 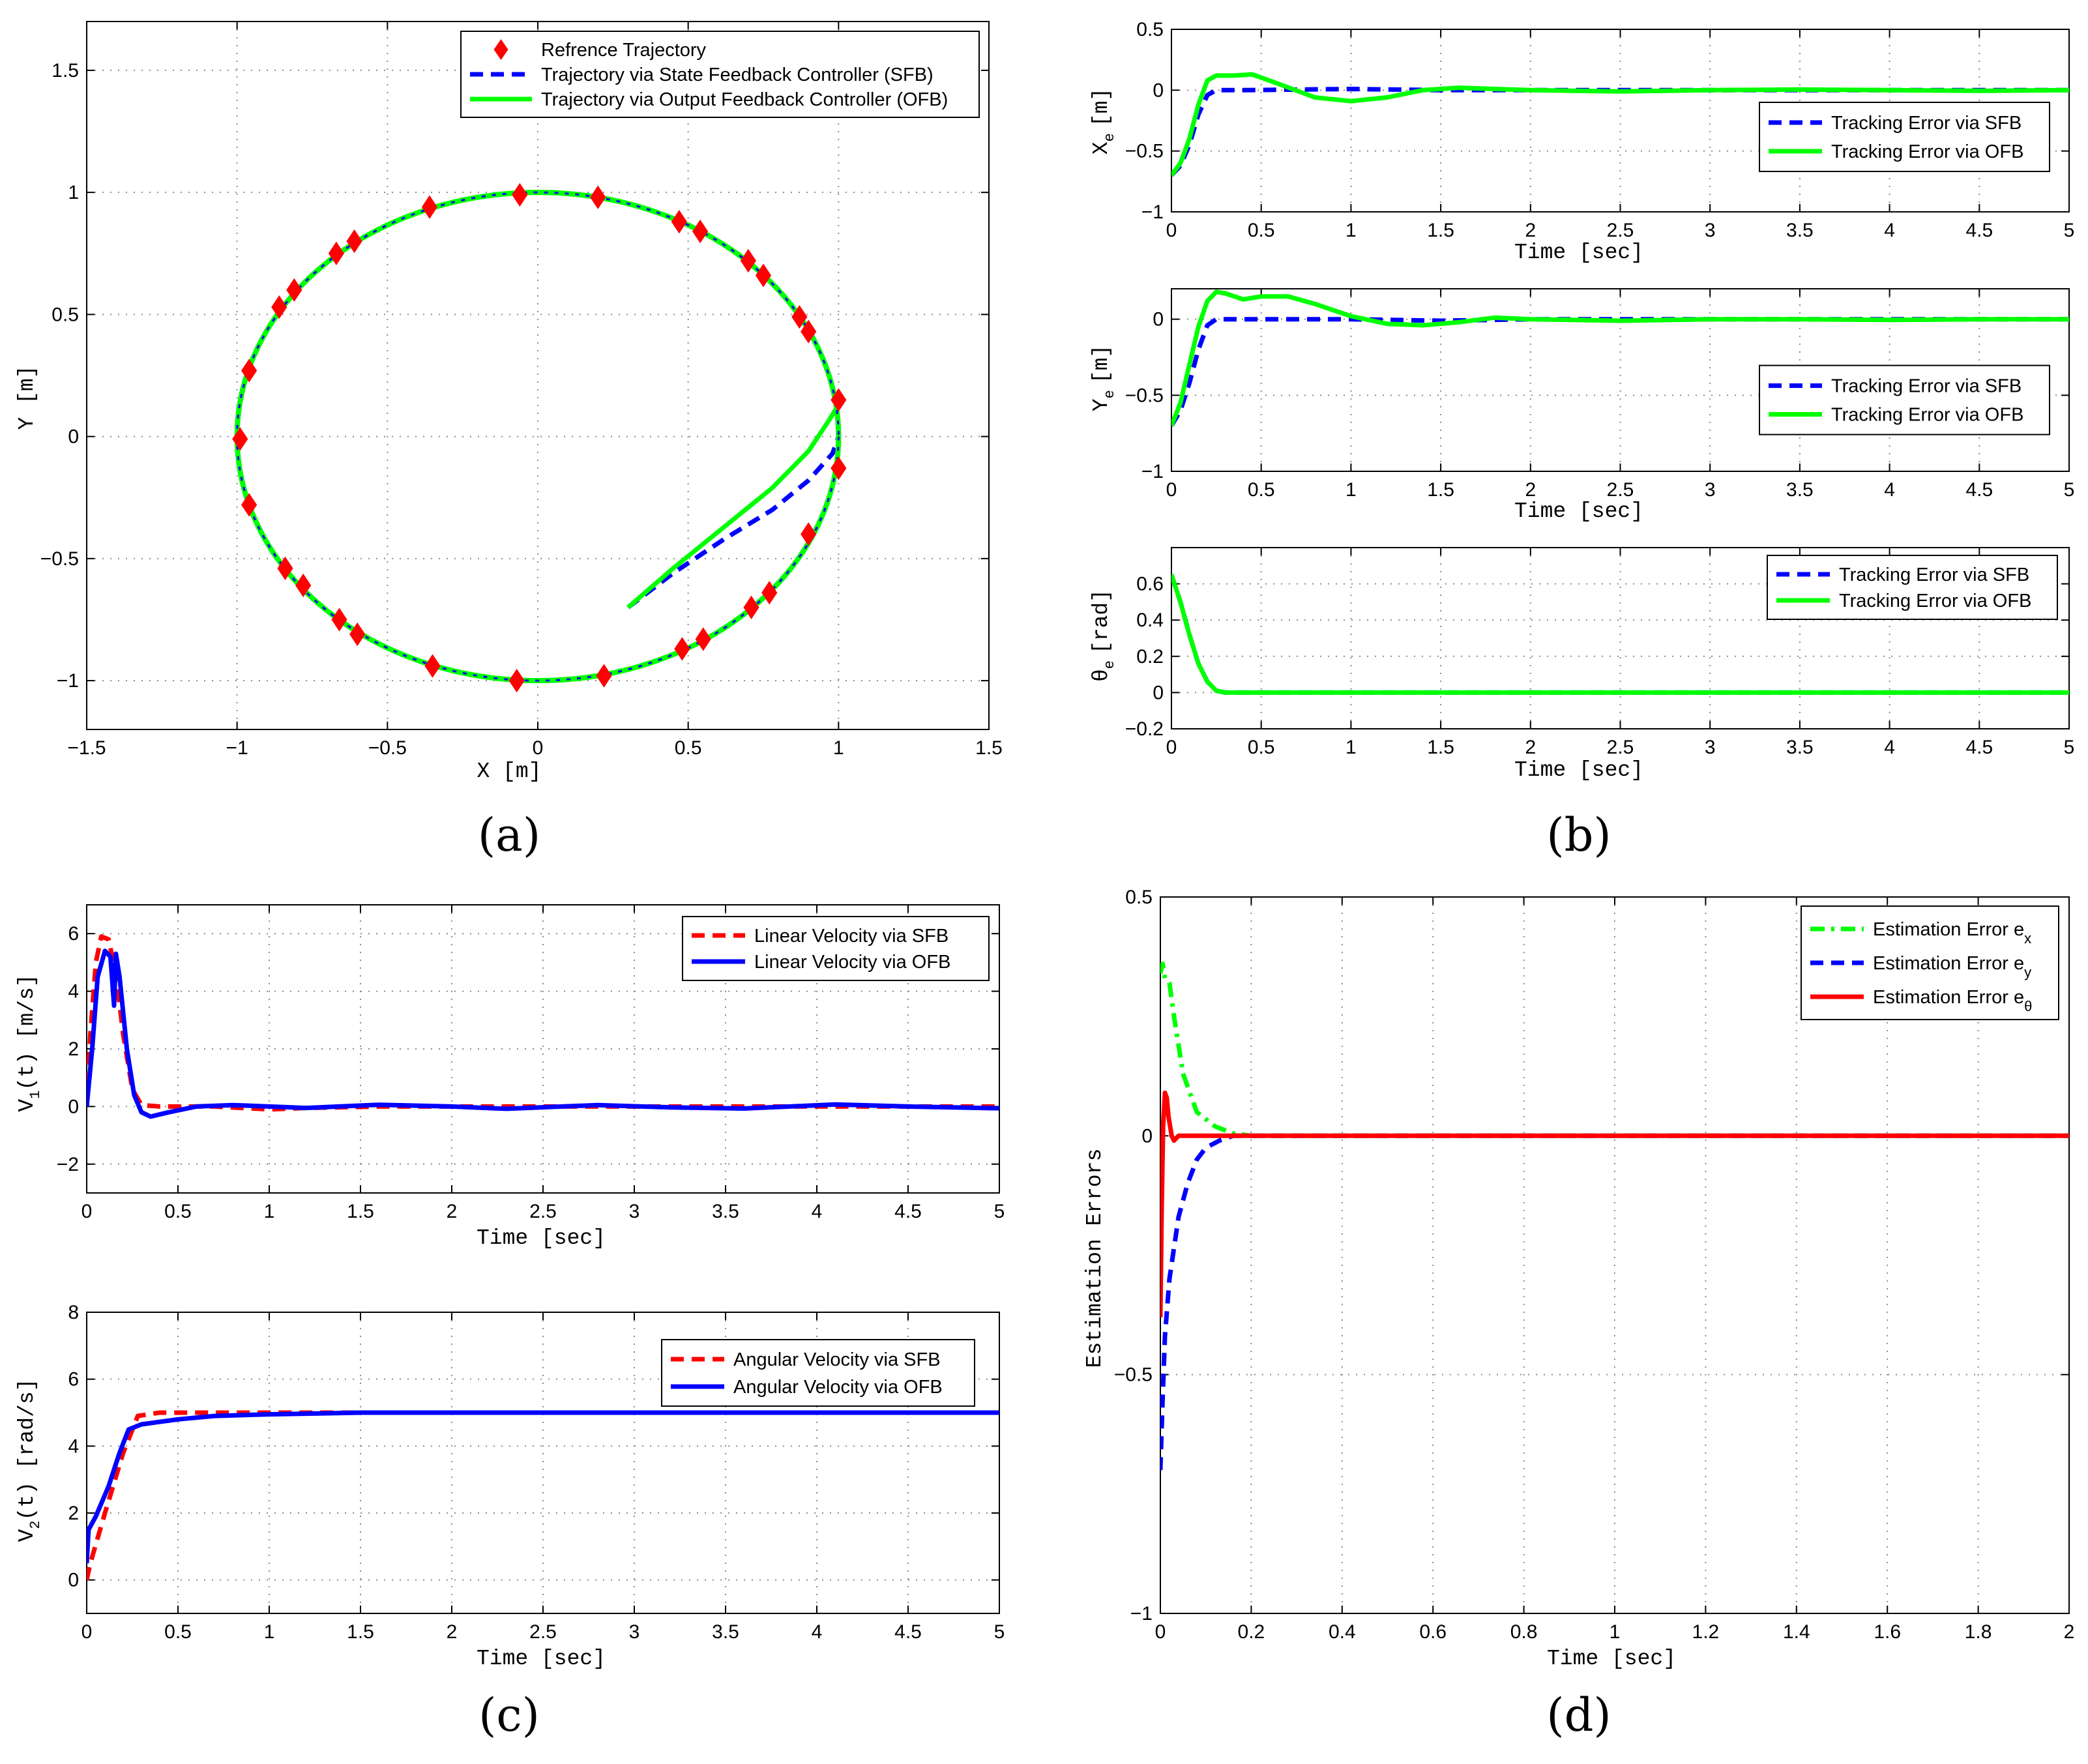 I want to click on x-tick-label: 0.2, so click(x=1251, y=1632).